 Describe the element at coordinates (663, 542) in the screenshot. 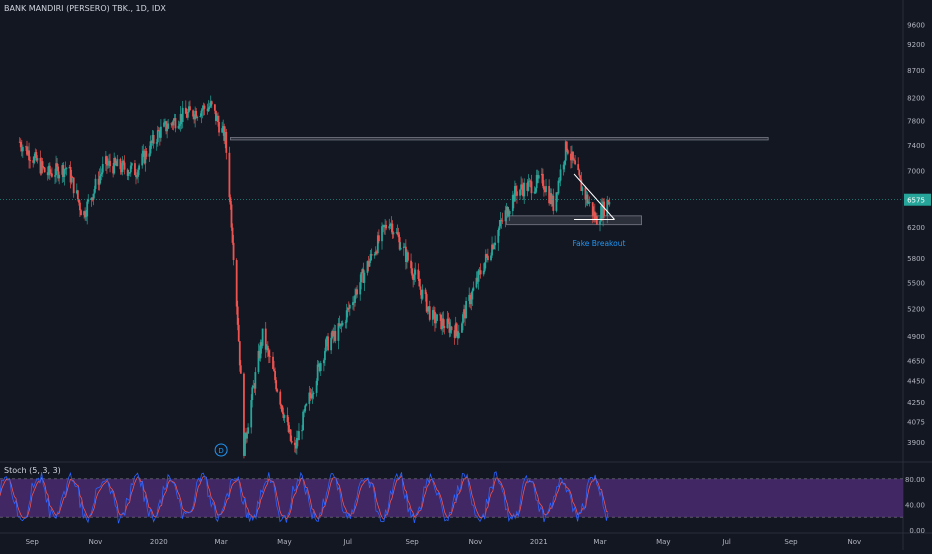

I see `time-tick-label: May` at that location.